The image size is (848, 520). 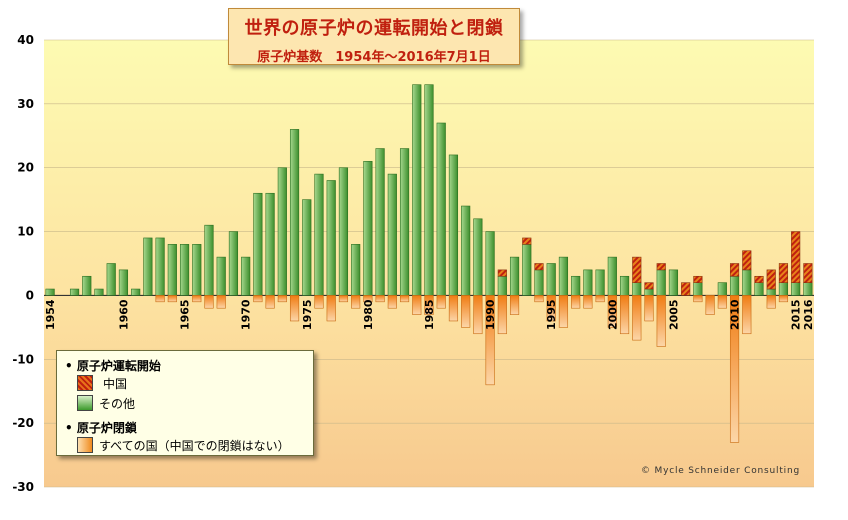 What do you see at coordinates (673, 314) in the screenshot?
I see `x-tick-label: 2005` at bounding box center [673, 314].